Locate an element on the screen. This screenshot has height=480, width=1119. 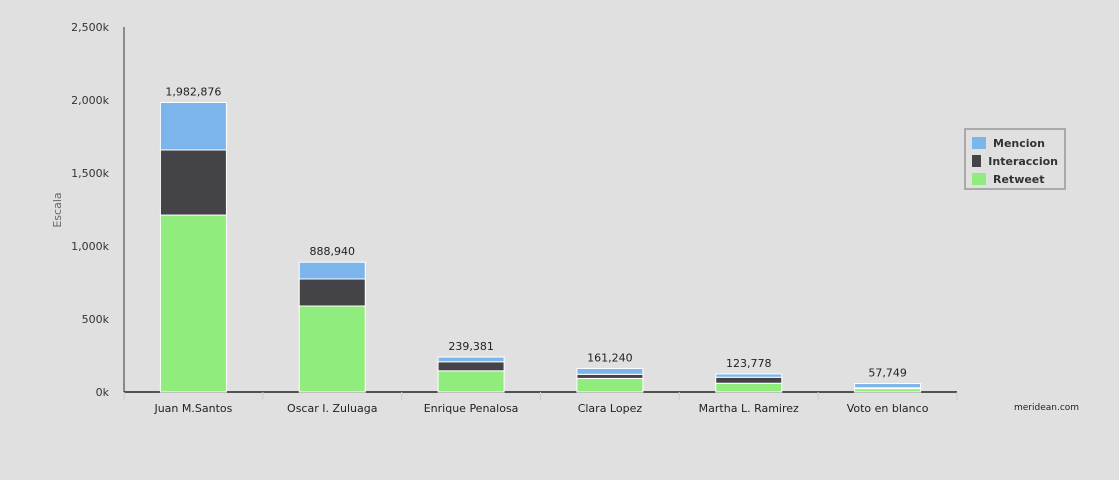
y-tick-label: 2,000k is located at coordinates (90, 100).